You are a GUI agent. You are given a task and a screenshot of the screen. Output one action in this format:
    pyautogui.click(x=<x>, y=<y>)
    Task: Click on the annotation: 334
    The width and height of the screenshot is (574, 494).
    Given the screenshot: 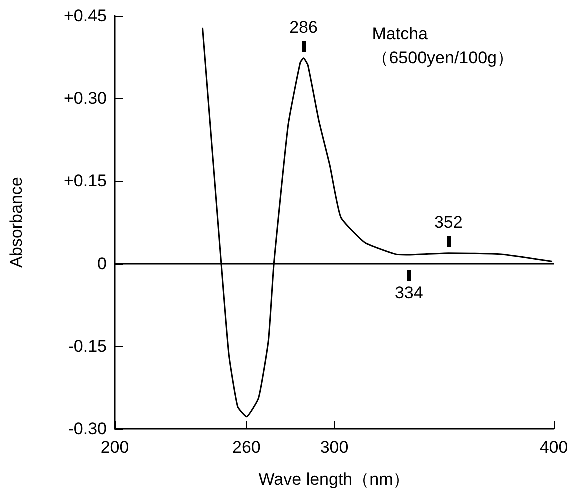 What is the action you would take?
    pyautogui.click(x=409, y=292)
    